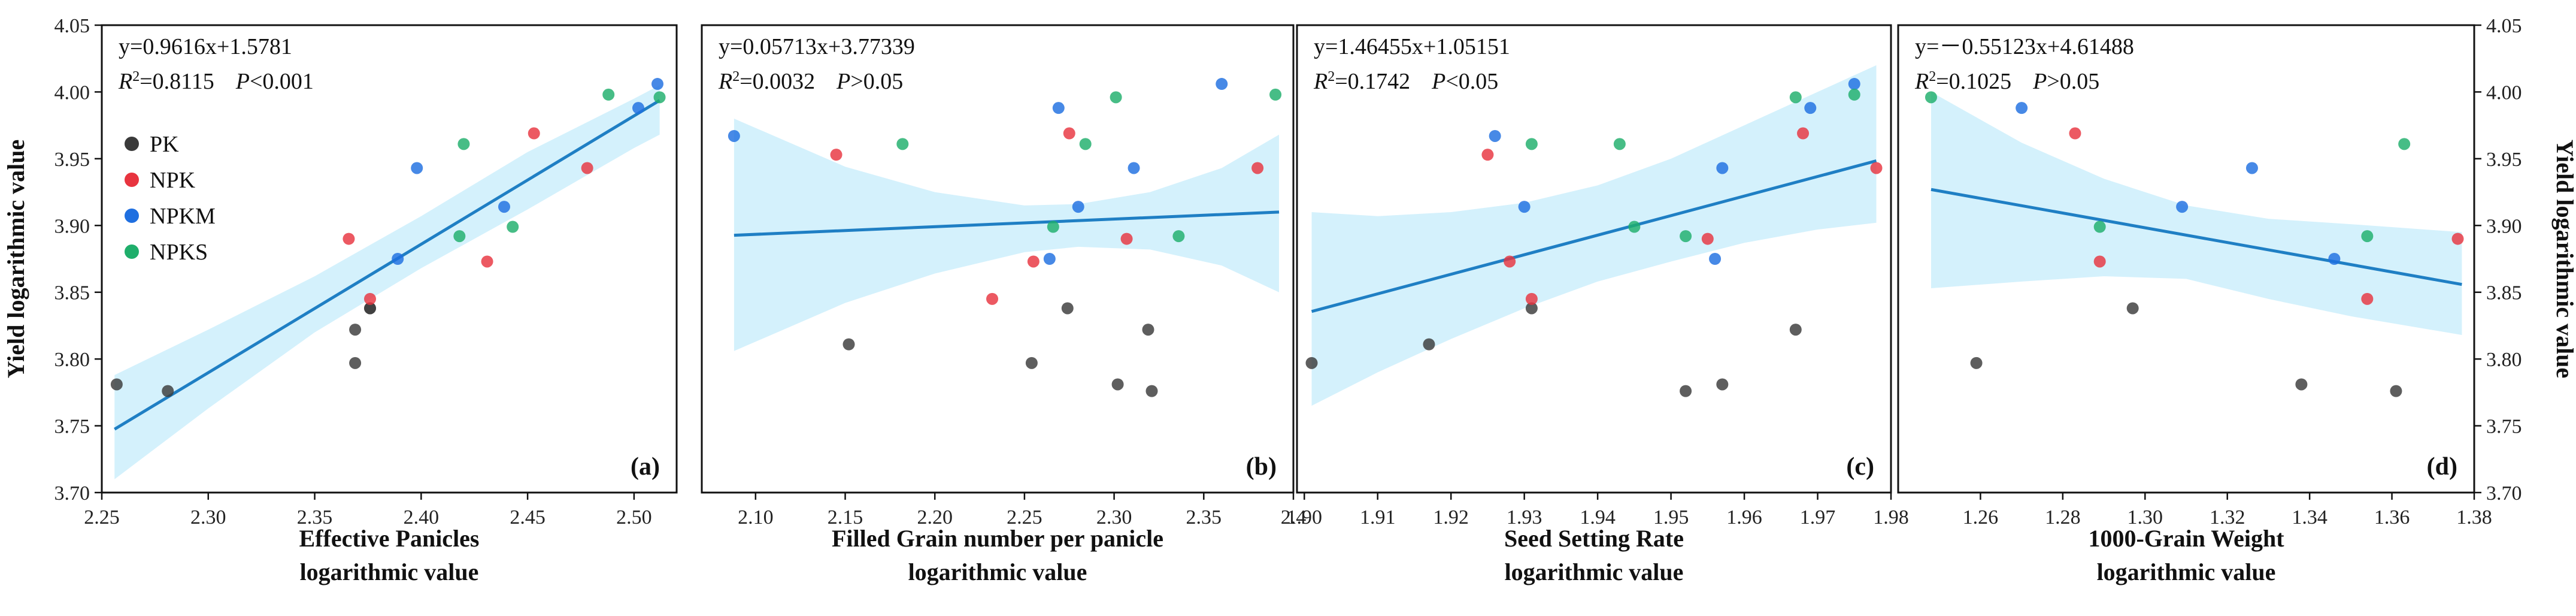 The height and width of the screenshot is (616, 2576). Describe the element at coordinates (1405, 81) in the screenshot. I see `r-squared-label: R2=0.1742 P<0.05` at that location.